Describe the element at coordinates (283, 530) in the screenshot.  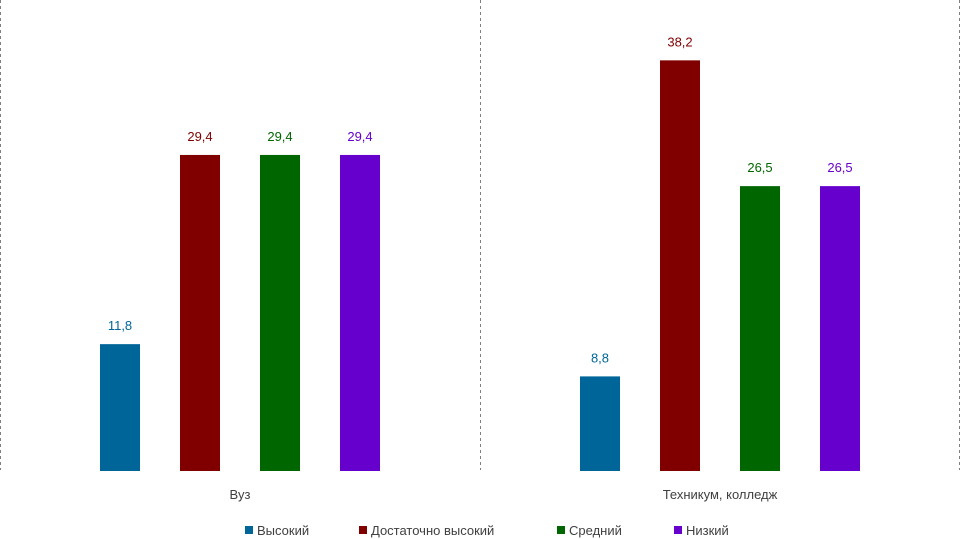
I see `legend-label-0: Высокий` at that location.